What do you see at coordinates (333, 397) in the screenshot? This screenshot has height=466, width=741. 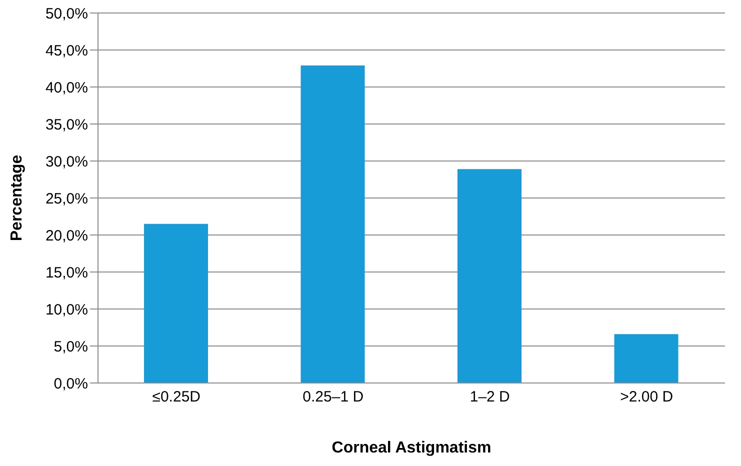 I see `x-tick-label: 0.25–1 D` at bounding box center [333, 397].